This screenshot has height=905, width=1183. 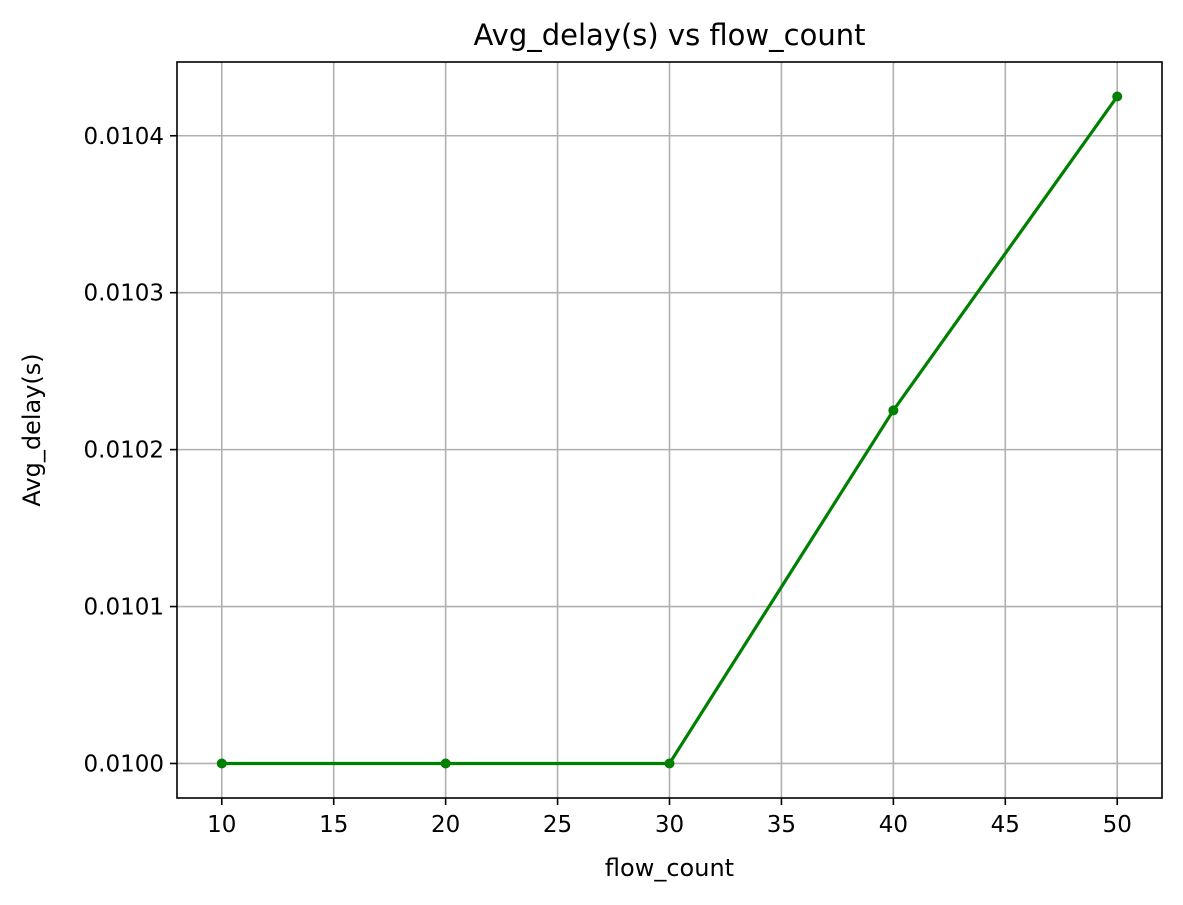 What do you see at coordinates (221, 825) in the screenshot?
I see `x-tick-label: 10` at bounding box center [221, 825].